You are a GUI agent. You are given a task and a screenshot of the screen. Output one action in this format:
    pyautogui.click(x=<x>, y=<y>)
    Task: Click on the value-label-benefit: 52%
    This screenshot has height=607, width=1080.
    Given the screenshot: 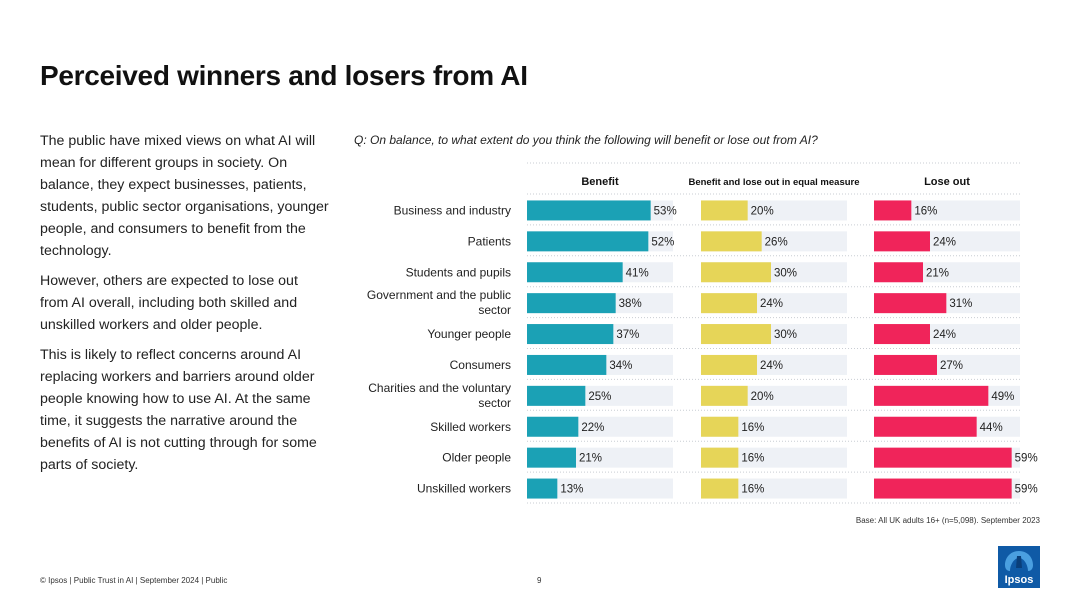 What is the action you would take?
    pyautogui.click(x=662, y=242)
    